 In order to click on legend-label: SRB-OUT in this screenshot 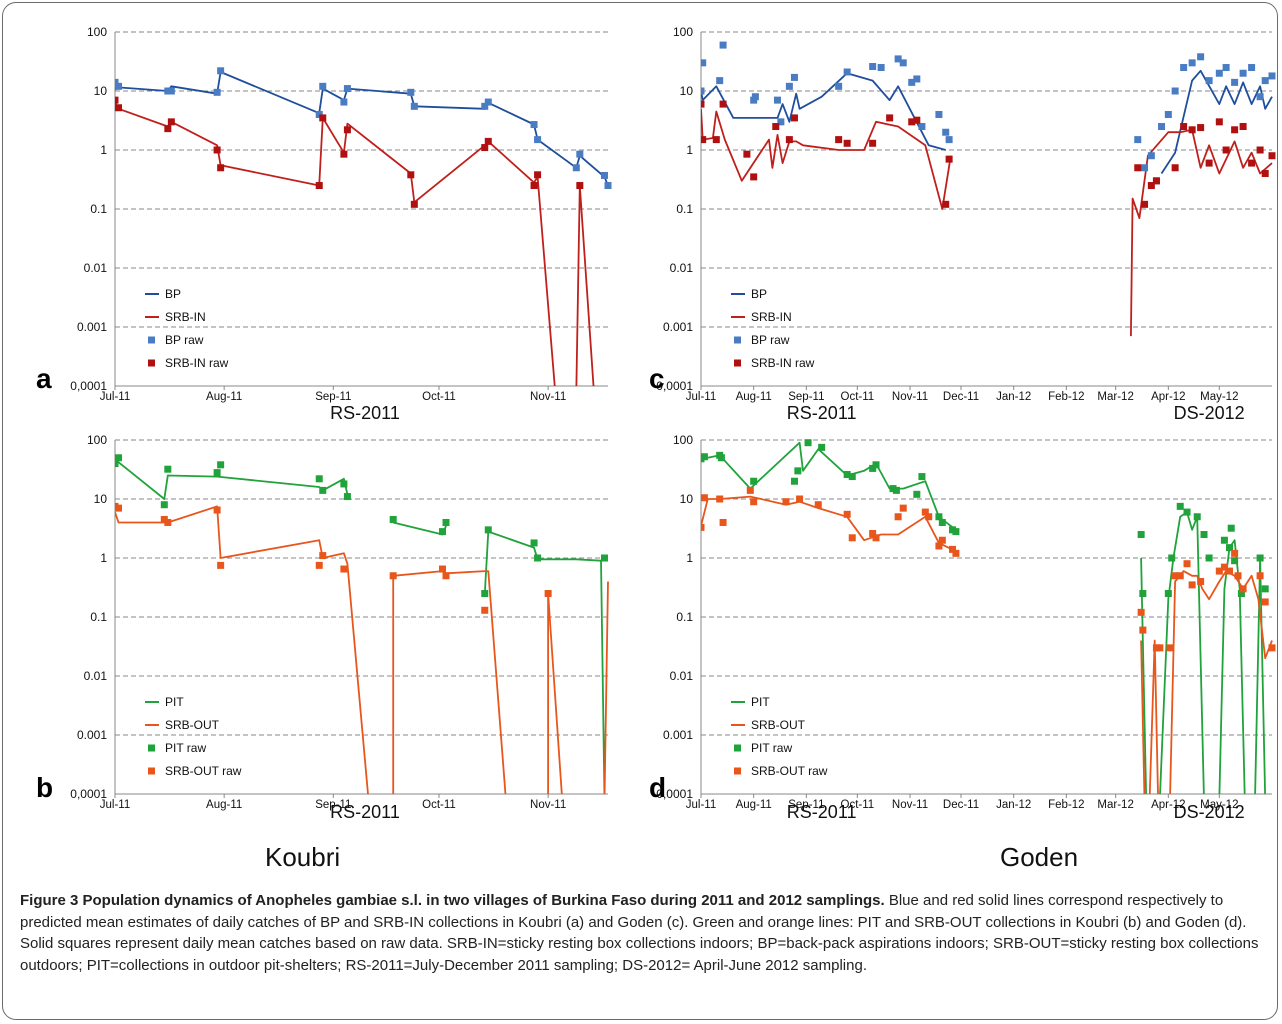, I will do `click(192, 725)`.